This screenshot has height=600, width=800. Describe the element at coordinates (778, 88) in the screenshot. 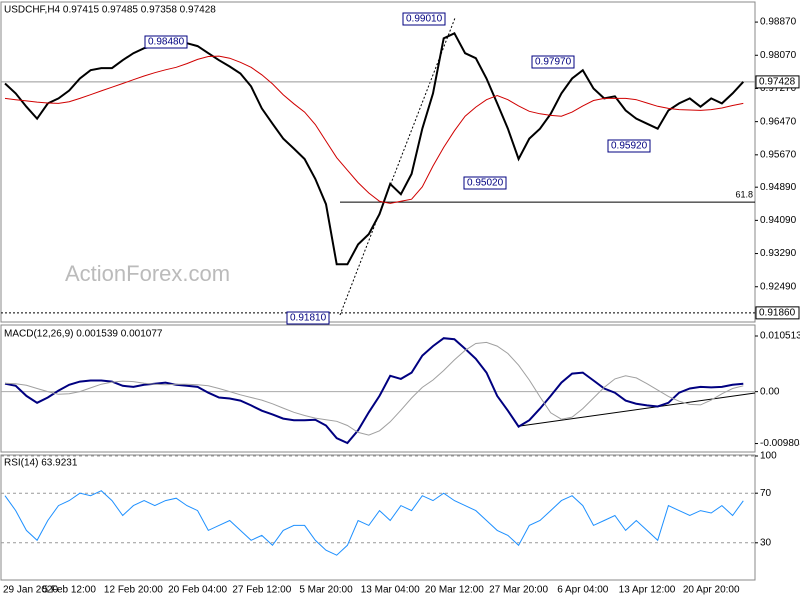

I see `y-tick-label: 0.97270` at that location.